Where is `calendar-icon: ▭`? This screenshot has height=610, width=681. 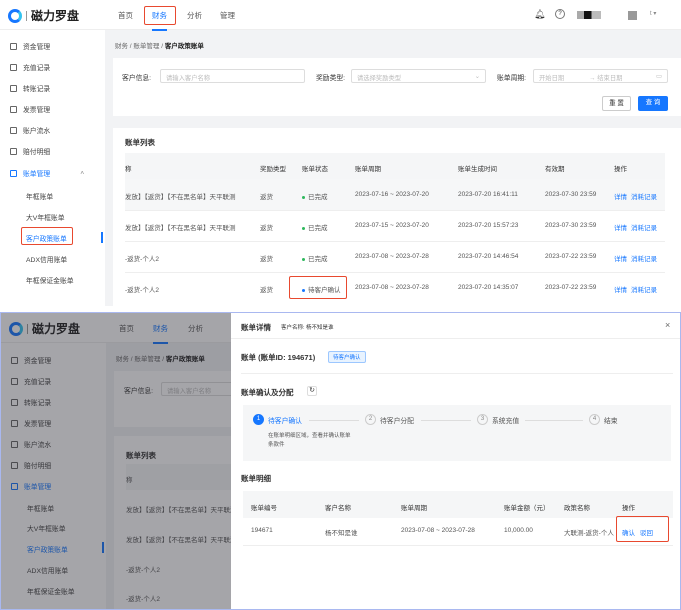 calendar-icon: ▭ is located at coordinates (659, 76).